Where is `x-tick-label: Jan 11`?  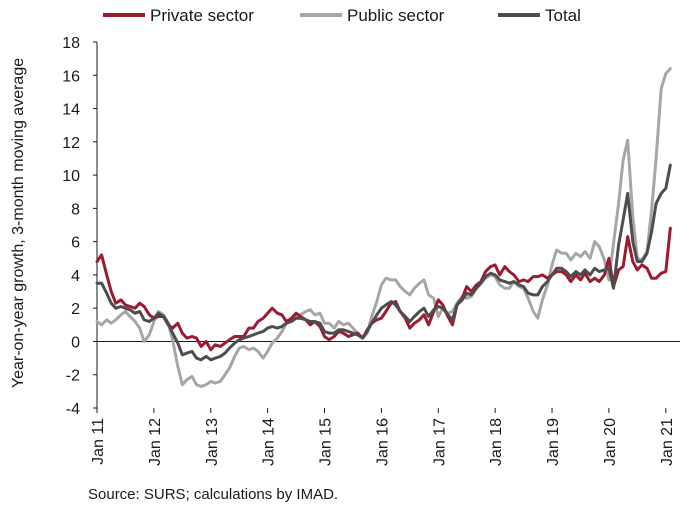
x-tick-label: Jan 11 is located at coordinates (98, 441).